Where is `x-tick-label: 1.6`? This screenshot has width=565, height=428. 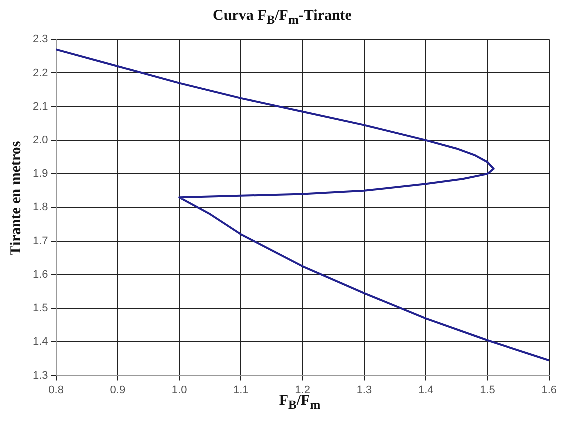
x-tick-label: 1.6 is located at coordinates (550, 390).